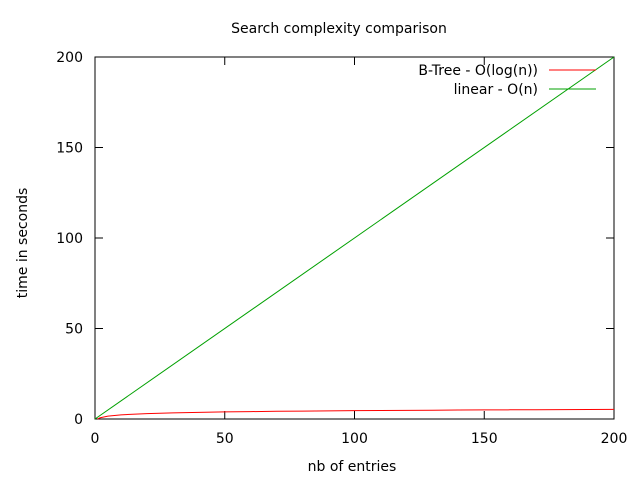 The height and width of the screenshot is (480, 640). What do you see at coordinates (507, 80) in the screenshot?
I see `legend: B-Tree - O(log(n)) linear - O(n)` at bounding box center [507, 80].